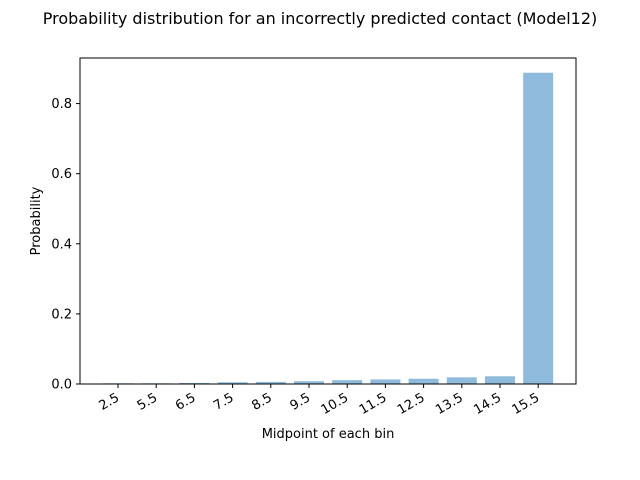  What do you see at coordinates (449, 403) in the screenshot?
I see `x-tick-label-13.5: 13.5` at bounding box center [449, 403].